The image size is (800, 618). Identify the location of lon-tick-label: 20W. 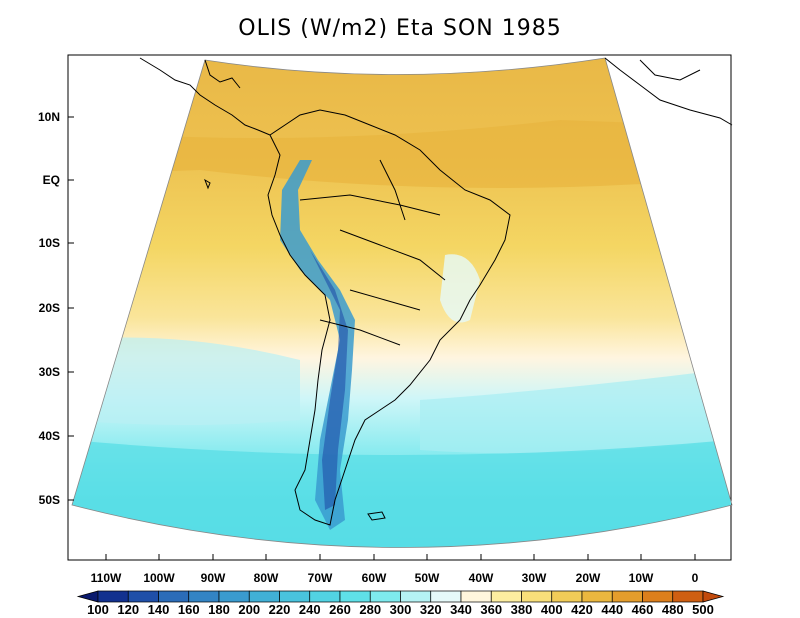
(588, 578).